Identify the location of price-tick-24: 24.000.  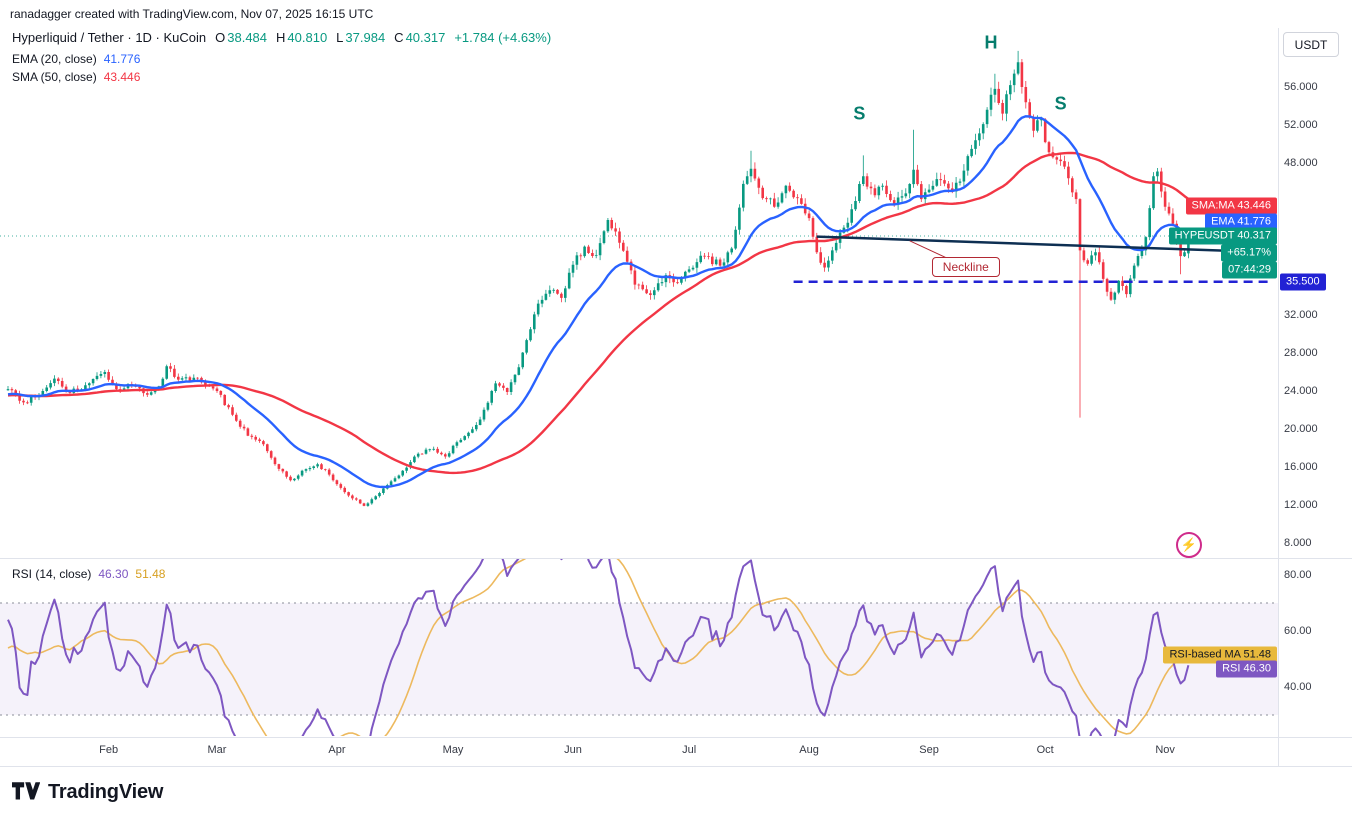
(1301, 391).